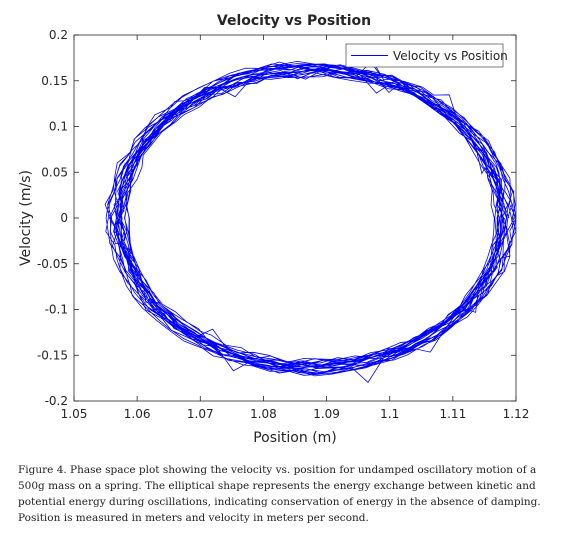 This screenshot has width=570, height=554. Describe the element at coordinates (52, 355) in the screenshot. I see `y-tick-label: -0.15` at that location.